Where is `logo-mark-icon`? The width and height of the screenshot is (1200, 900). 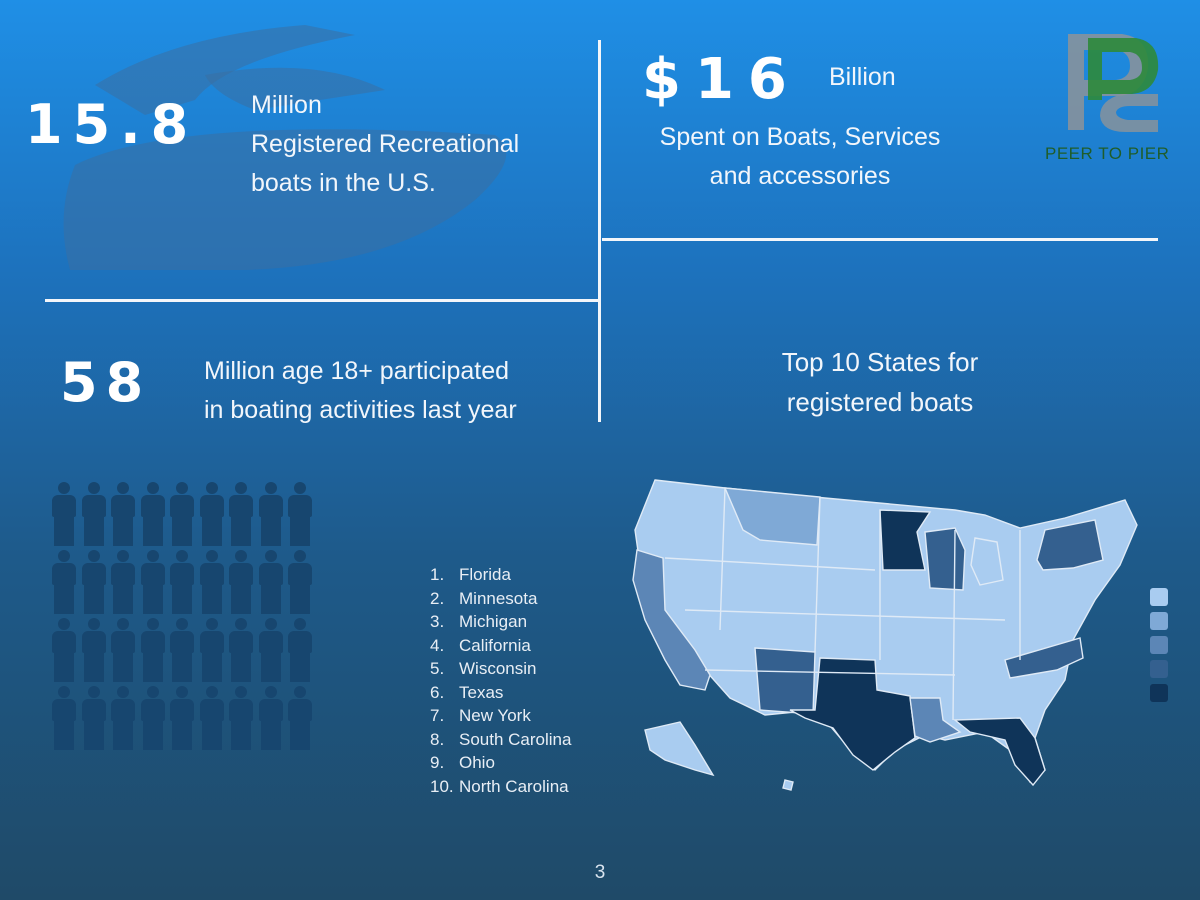 logo-mark-icon is located at coordinates (1113, 83).